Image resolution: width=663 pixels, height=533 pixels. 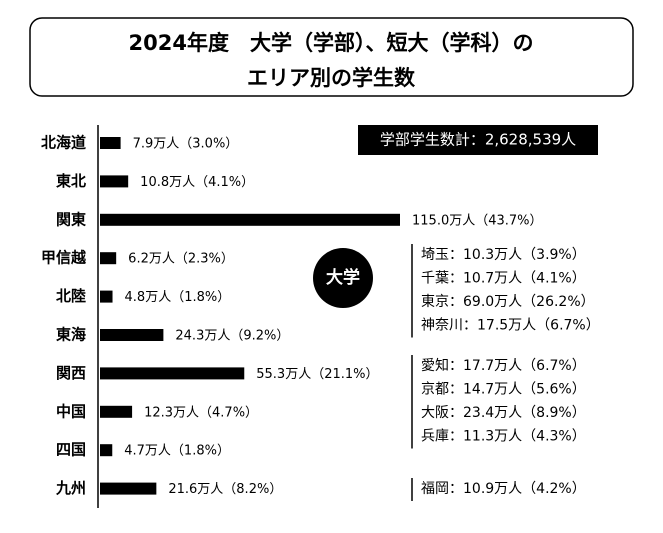 I want to click on value-label: 115.0万人（43.7%）, so click(x=477, y=220).